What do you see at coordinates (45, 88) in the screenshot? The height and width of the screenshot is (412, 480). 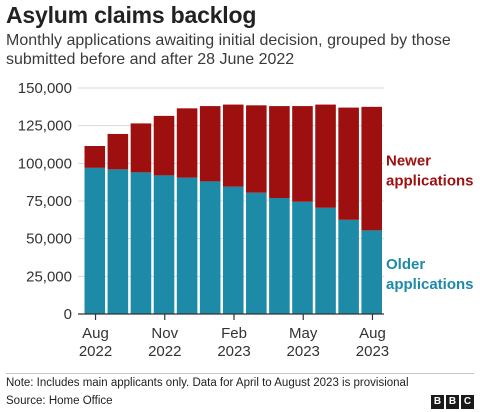 I see `y-tick-label: 150,000` at bounding box center [45, 88].